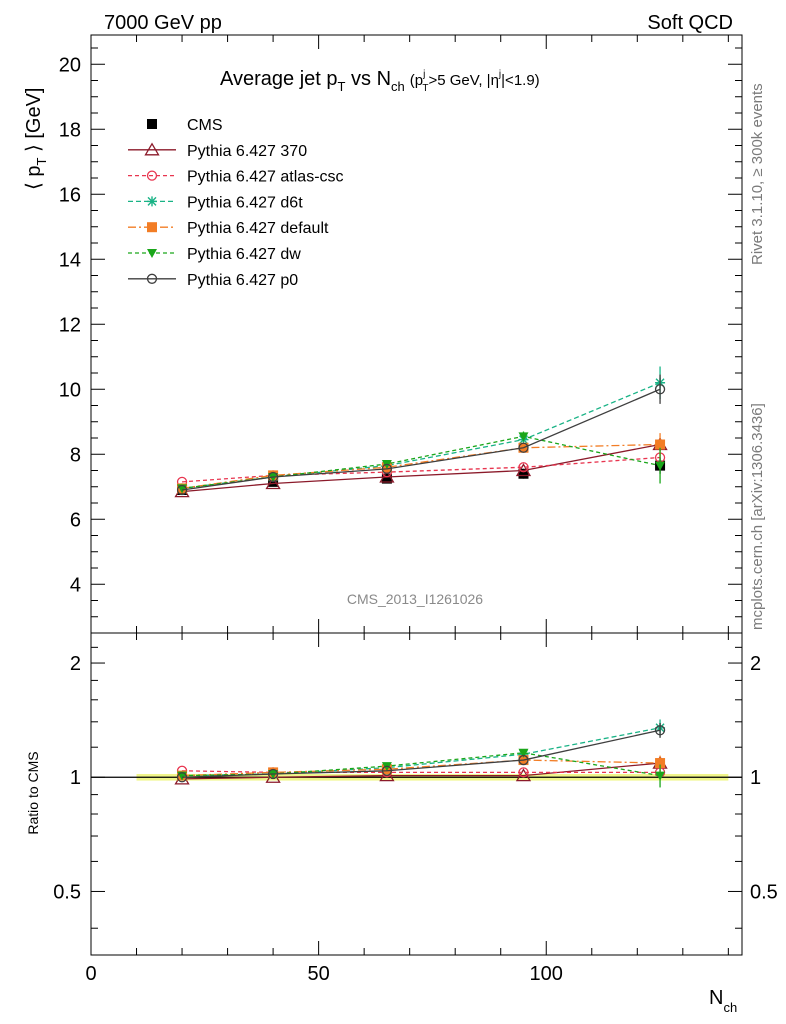 The height and width of the screenshot is (1024, 786). I want to click on main-line-d6t, so click(421, 436).